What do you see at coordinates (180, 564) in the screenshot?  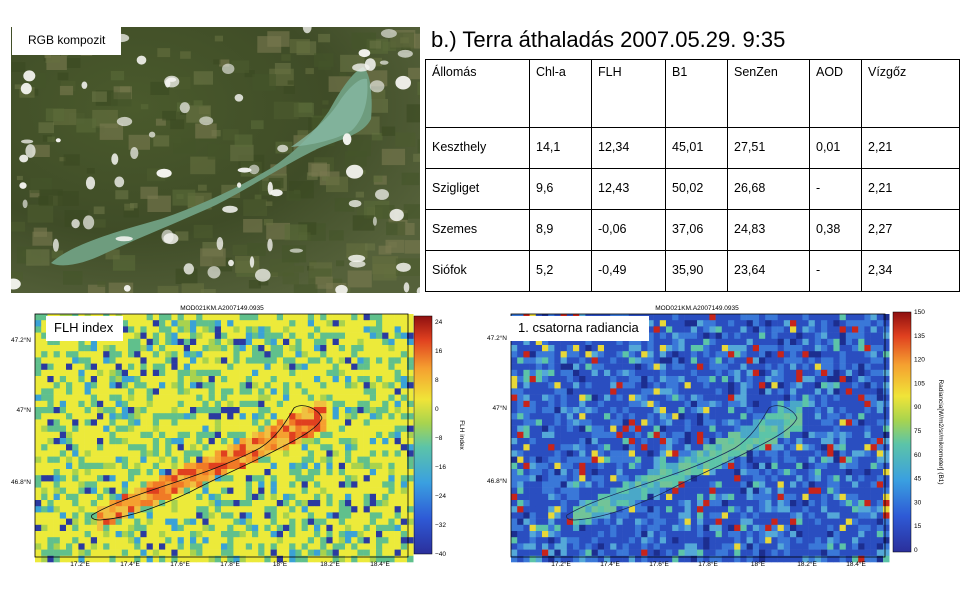 I see `flh-lon-tick: 17.6°E` at bounding box center [180, 564].